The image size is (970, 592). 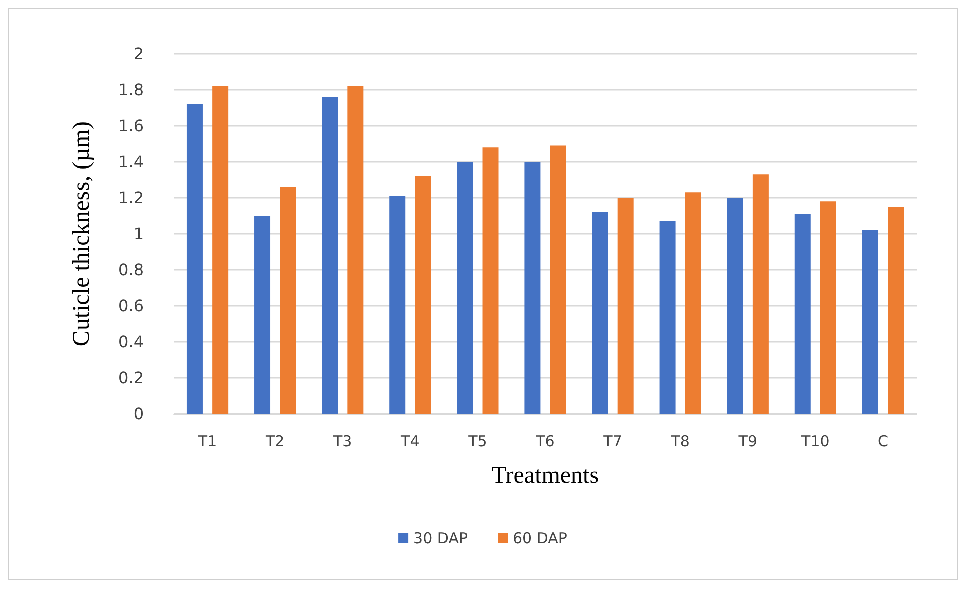 I want to click on x-tick-label: T2, so click(x=274, y=441).